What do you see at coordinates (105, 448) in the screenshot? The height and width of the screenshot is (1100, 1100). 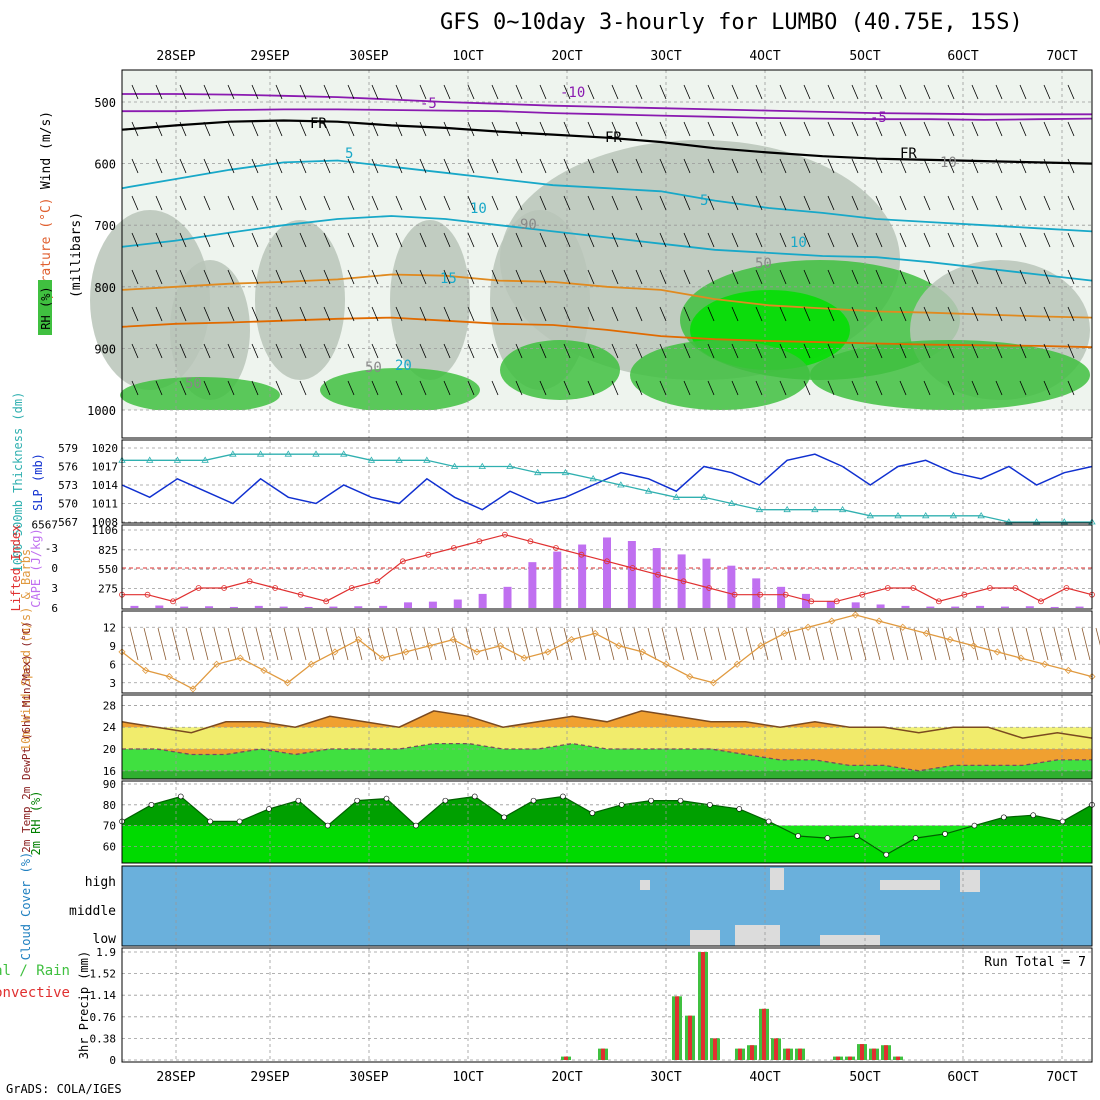 I see `slp-tick-label: 1020` at bounding box center [105, 448].